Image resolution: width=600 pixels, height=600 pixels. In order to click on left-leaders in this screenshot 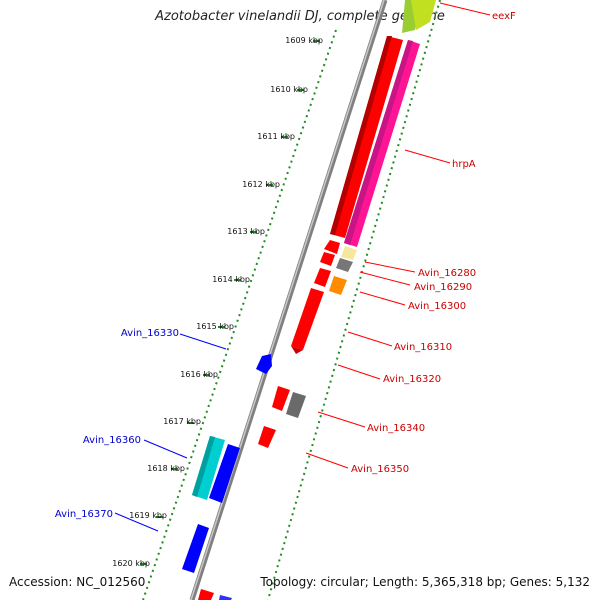, I will do `click(170, 432)`.